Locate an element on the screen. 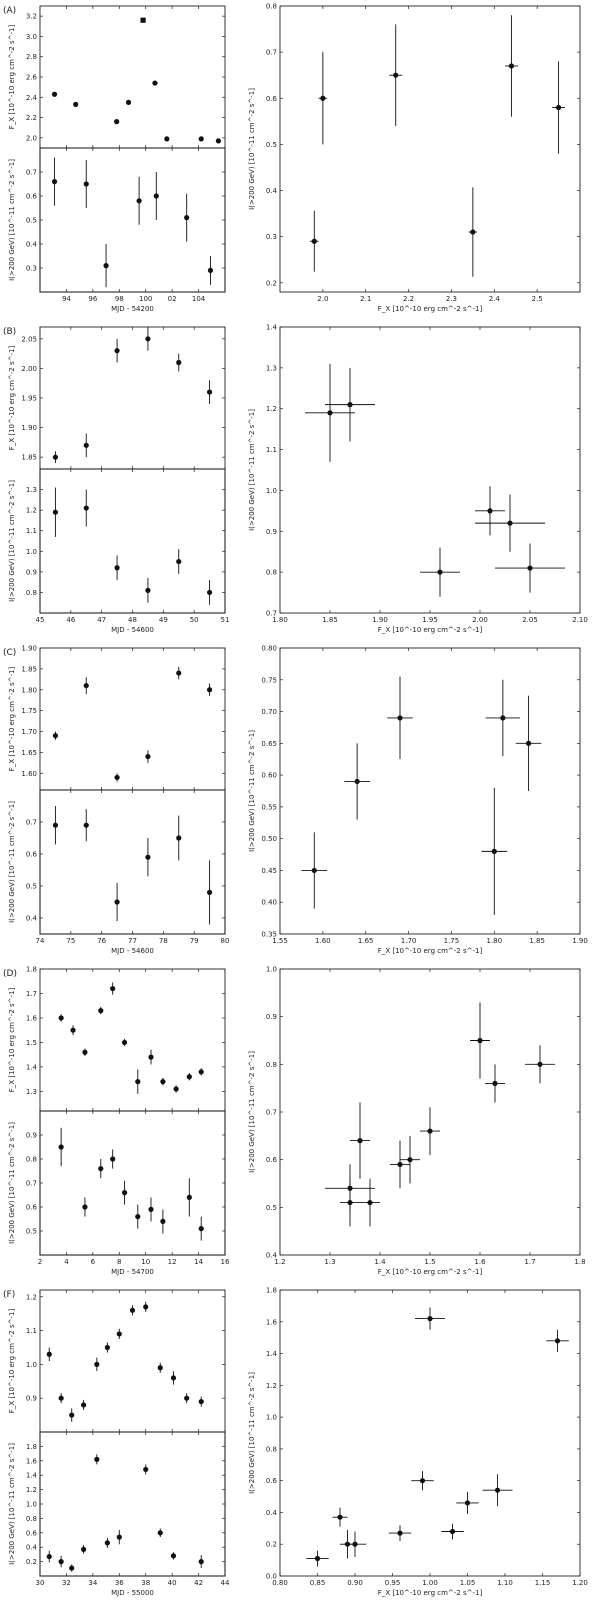  panel4-right-ytick-label: 0.2 is located at coordinates (271, 1545).